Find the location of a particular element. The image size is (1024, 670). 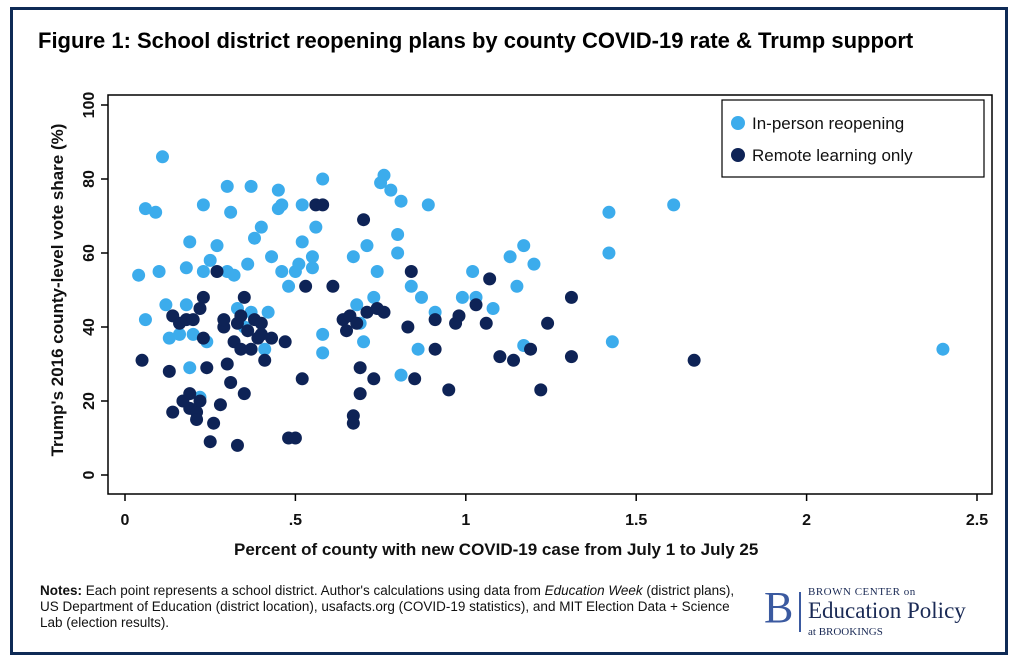

logo-line-3: at BROOKINGS is located at coordinates (845, 632).